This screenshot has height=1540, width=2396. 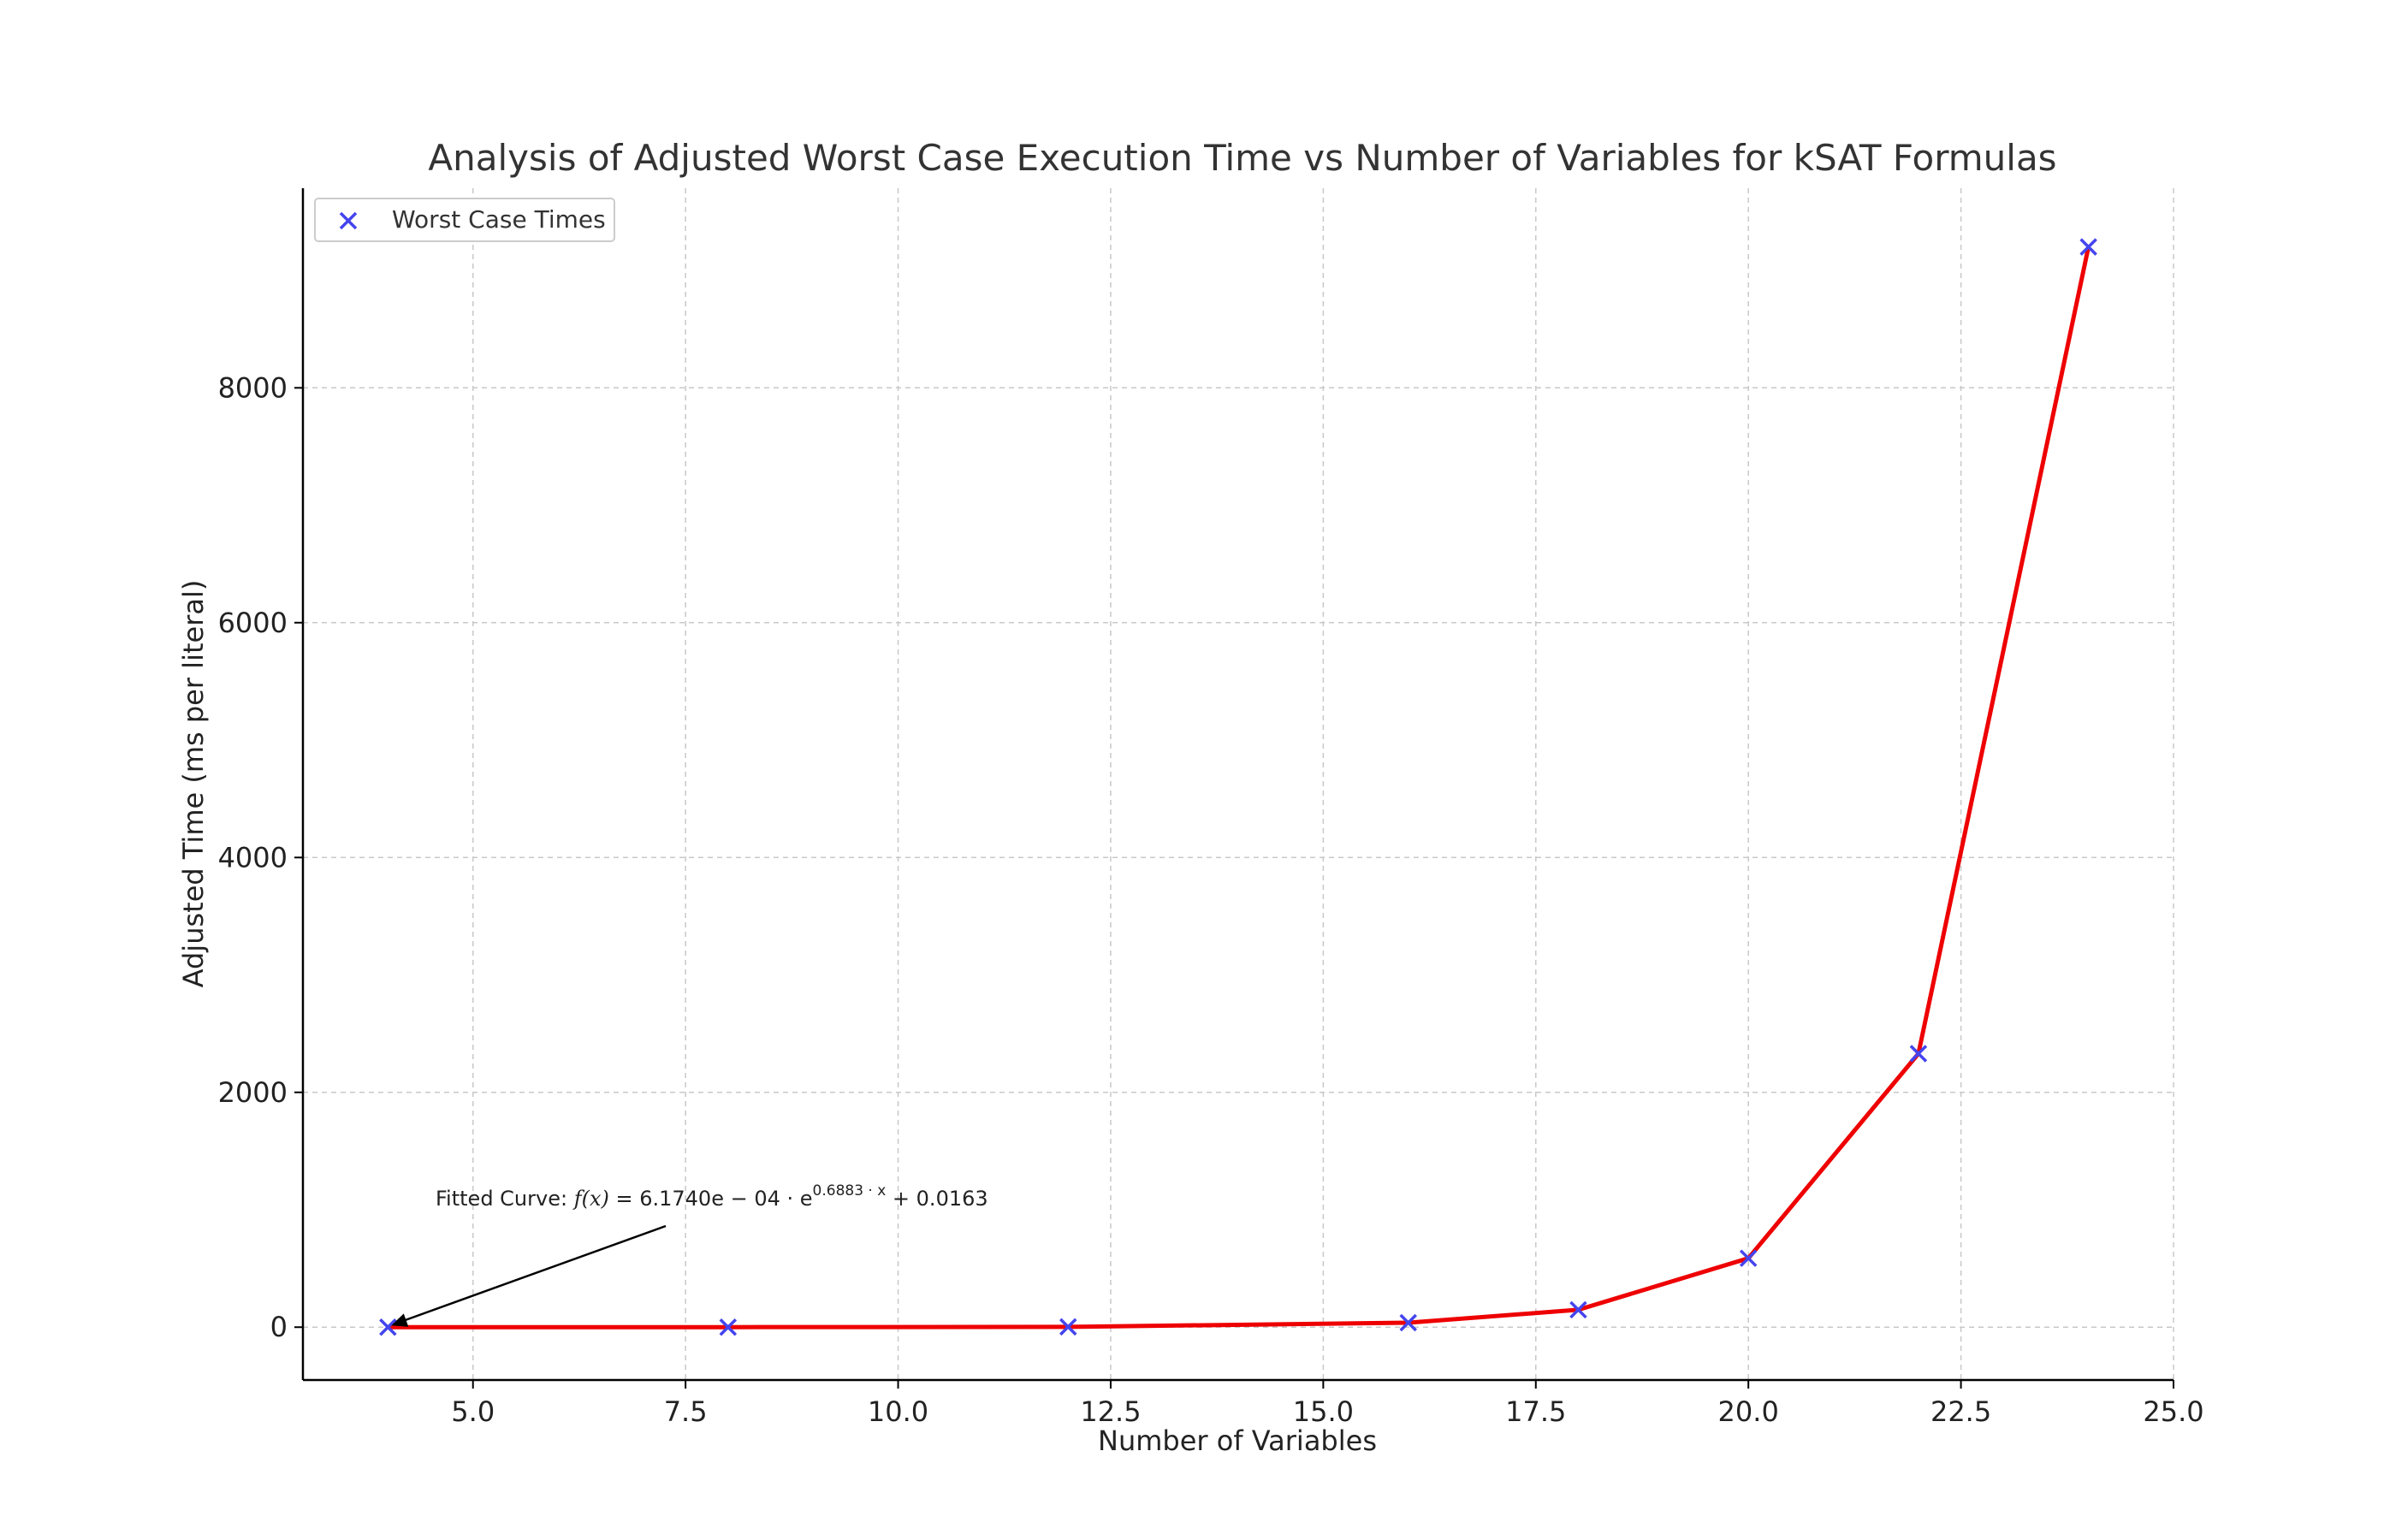 I want to click on x-tick-label: 20.0, so click(x=1748, y=1411).